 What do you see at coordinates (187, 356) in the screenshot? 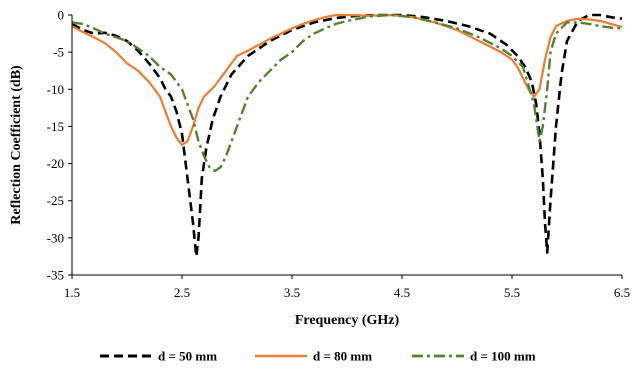
I see `legend-label-1: d = 50 mm` at bounding box center [187, 356].